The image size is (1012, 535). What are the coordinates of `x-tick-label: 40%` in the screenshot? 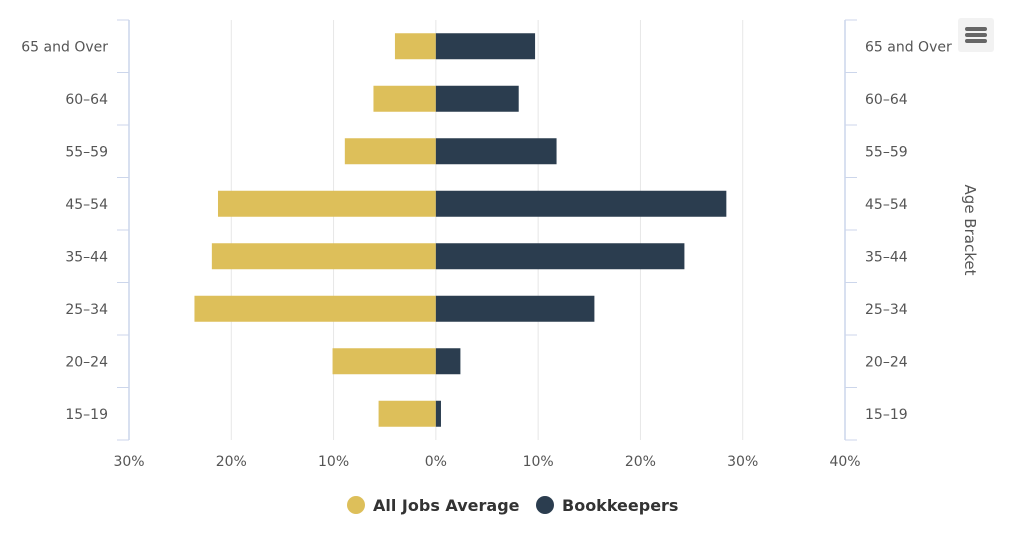 It's located at (844, 462).